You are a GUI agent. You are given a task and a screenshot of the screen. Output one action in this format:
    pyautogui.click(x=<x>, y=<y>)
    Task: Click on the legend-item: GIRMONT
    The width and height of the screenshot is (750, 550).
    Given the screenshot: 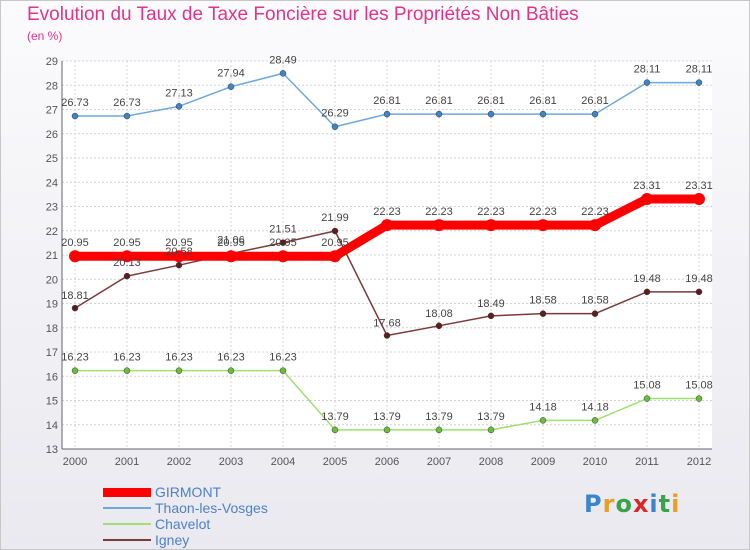 What is the action you would take?
    pyautogui.click(x=185, y=492)
    